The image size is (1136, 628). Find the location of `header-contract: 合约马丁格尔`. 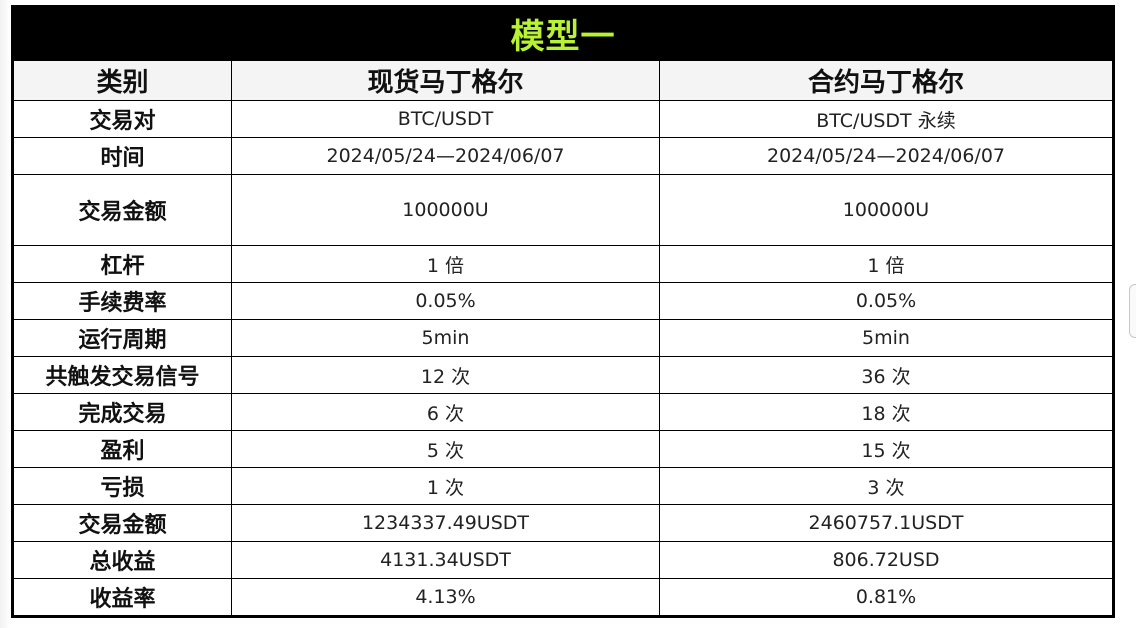

header-contract: 合约马丁格尔 is located at coordinates (886, 80).